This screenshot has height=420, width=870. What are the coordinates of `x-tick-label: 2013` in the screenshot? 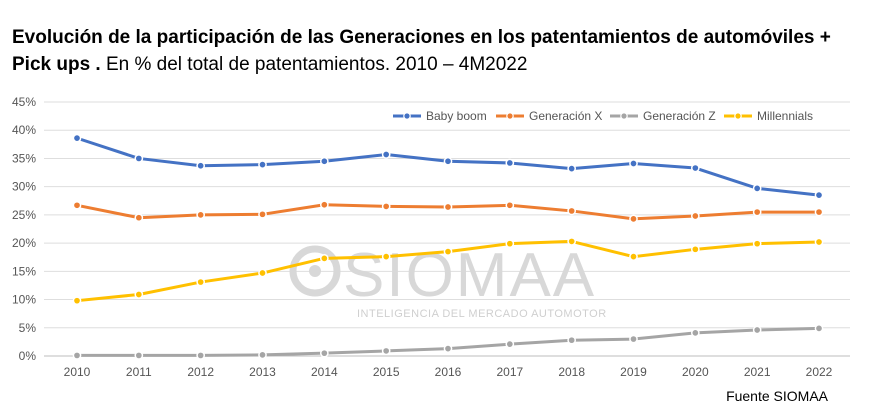 It's located at (262, 372).